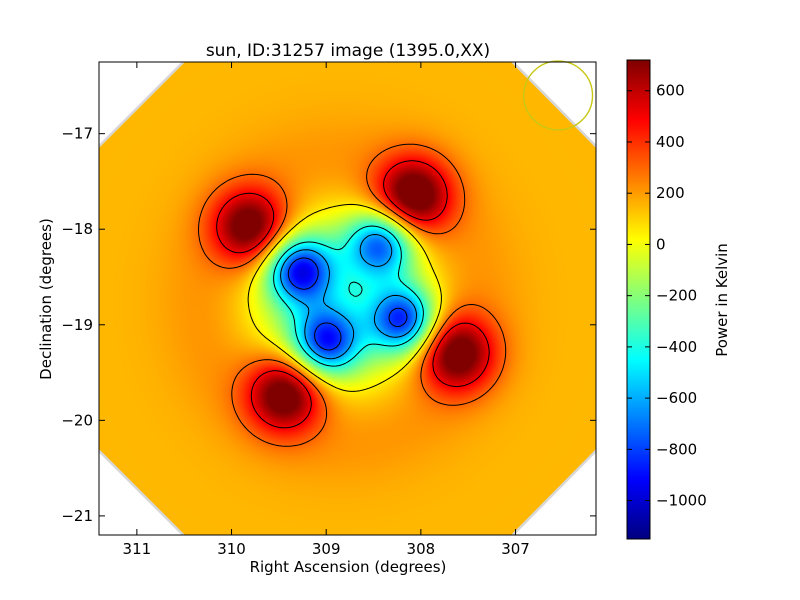 The image size is (800, 600). Describe the element at coordinates (670, 91) in the screenshot. I see `colorbar-tick-label: 600` at that location.